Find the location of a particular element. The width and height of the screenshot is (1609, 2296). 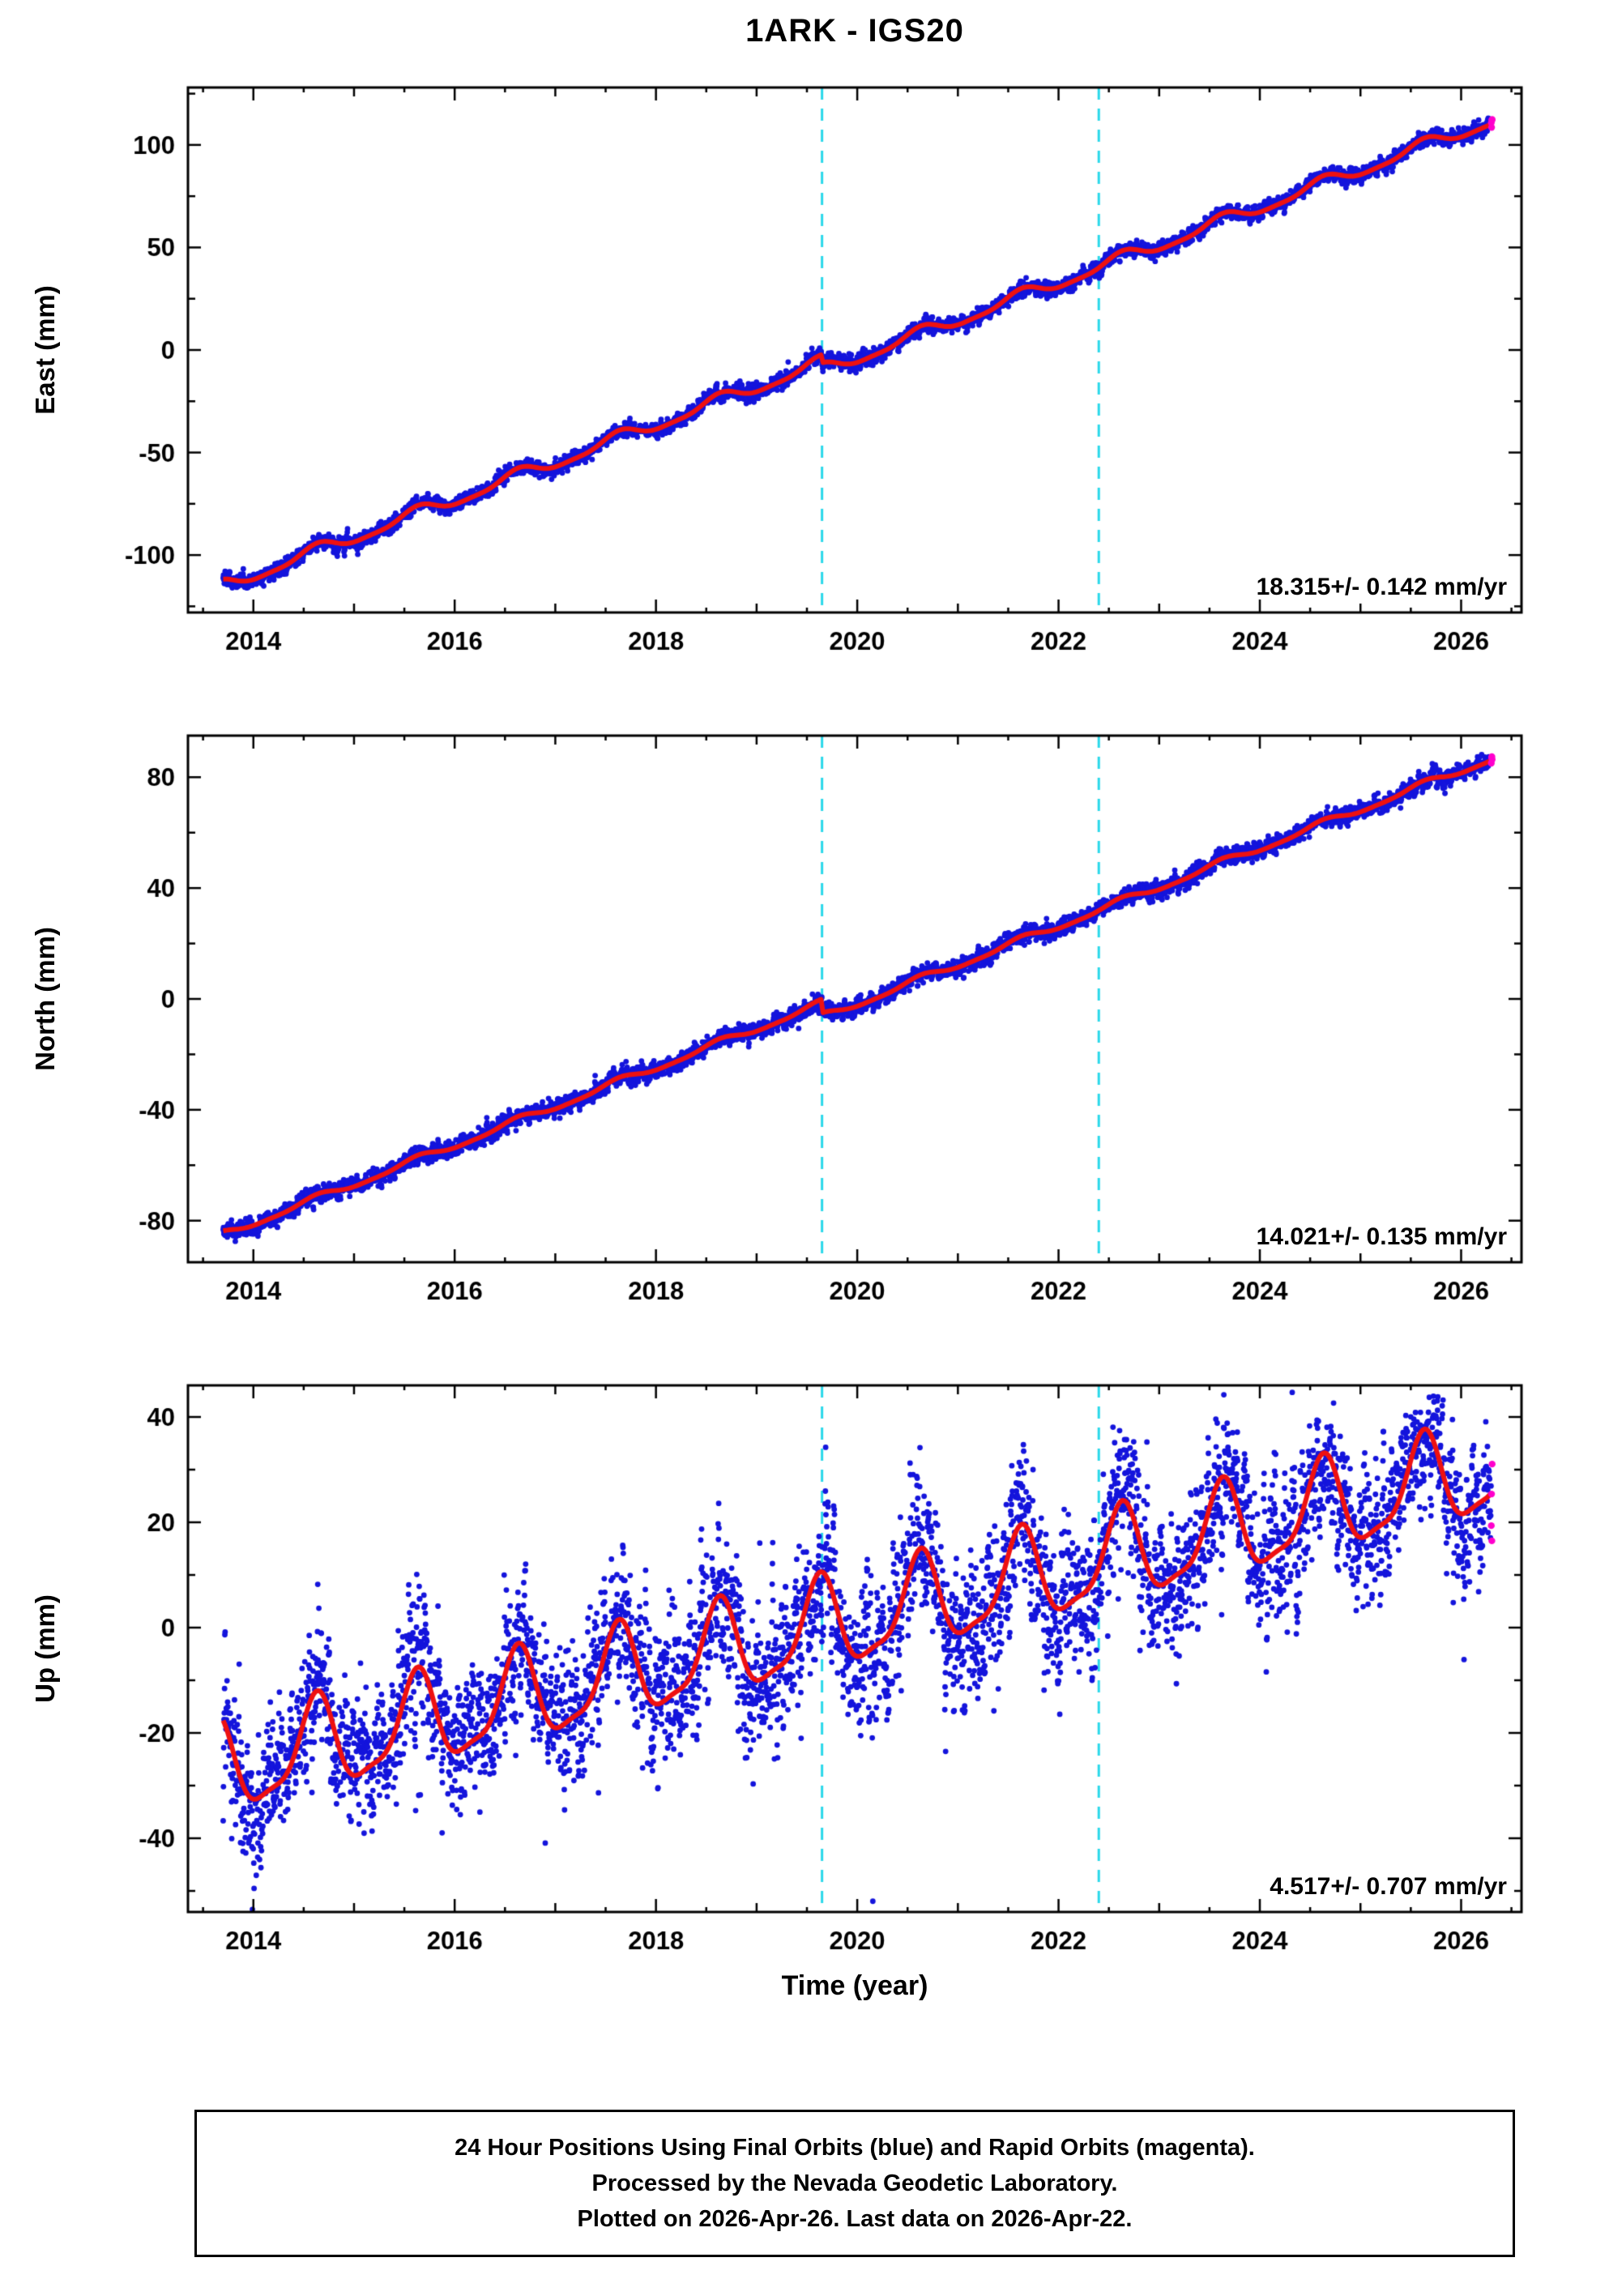

y-axis-label-east: East (mm) is located at coordinates (45, 350).